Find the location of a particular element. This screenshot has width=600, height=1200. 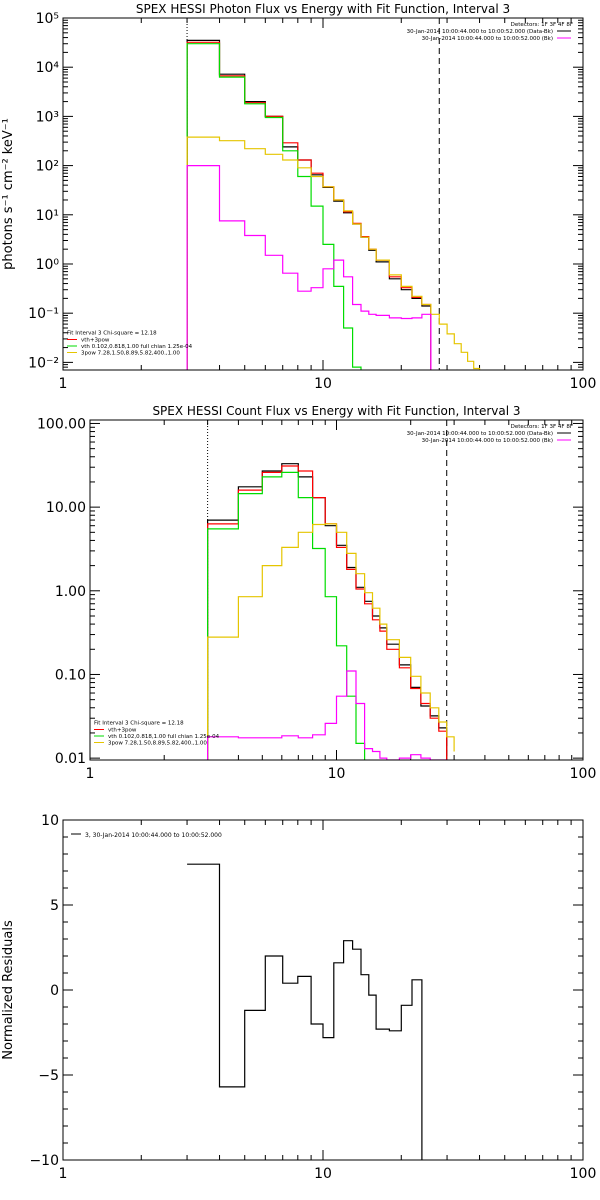

y-tick-label: 0.01 is located at coordinates (70, 759).